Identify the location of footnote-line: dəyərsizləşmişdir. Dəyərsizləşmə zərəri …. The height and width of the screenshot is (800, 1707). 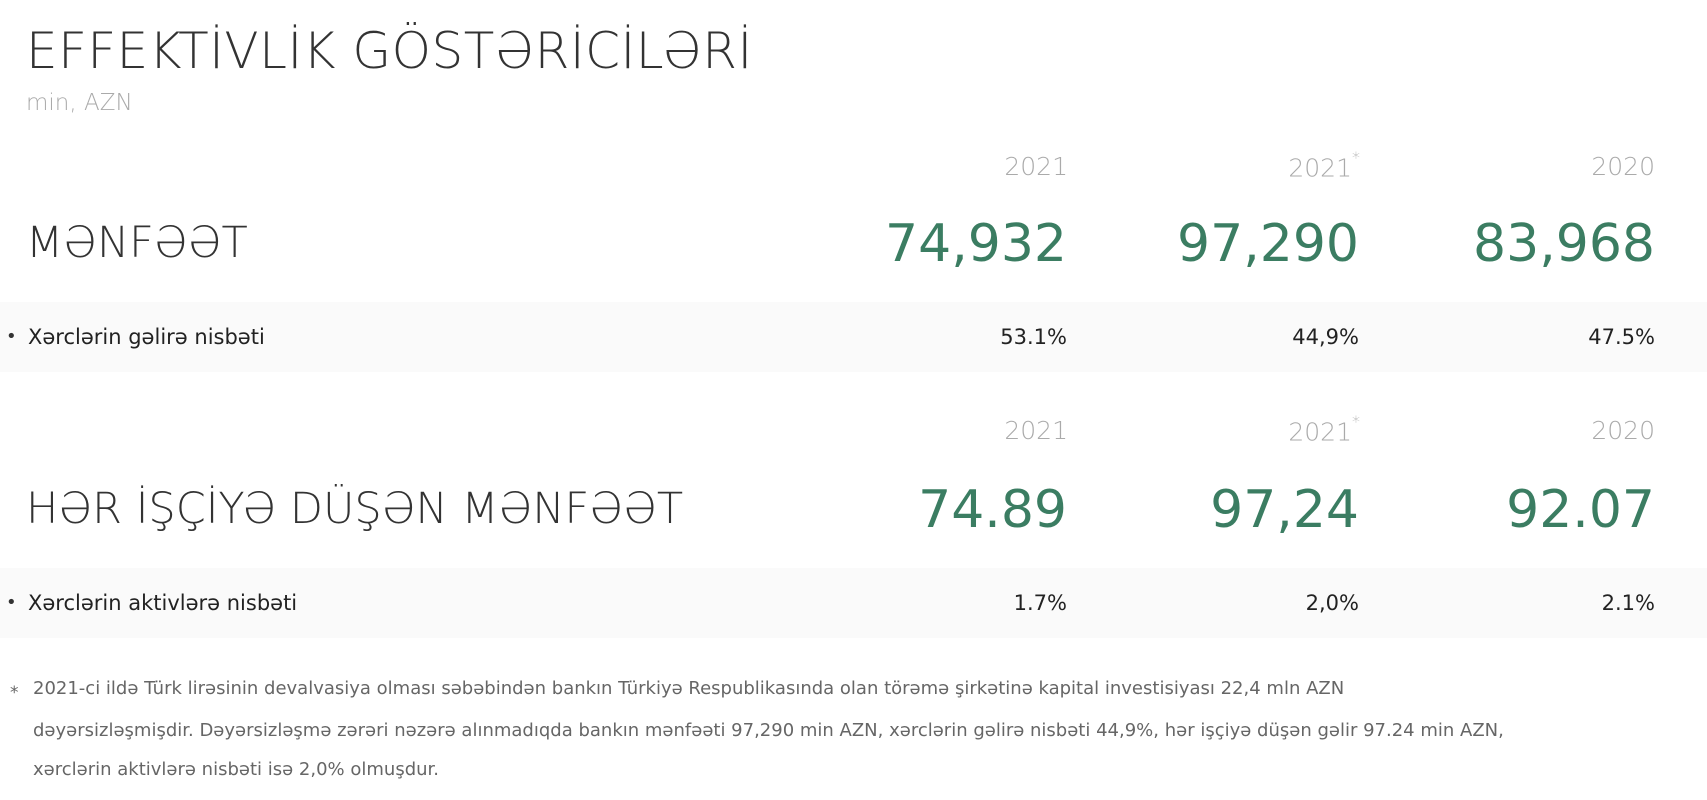
(768, 730).